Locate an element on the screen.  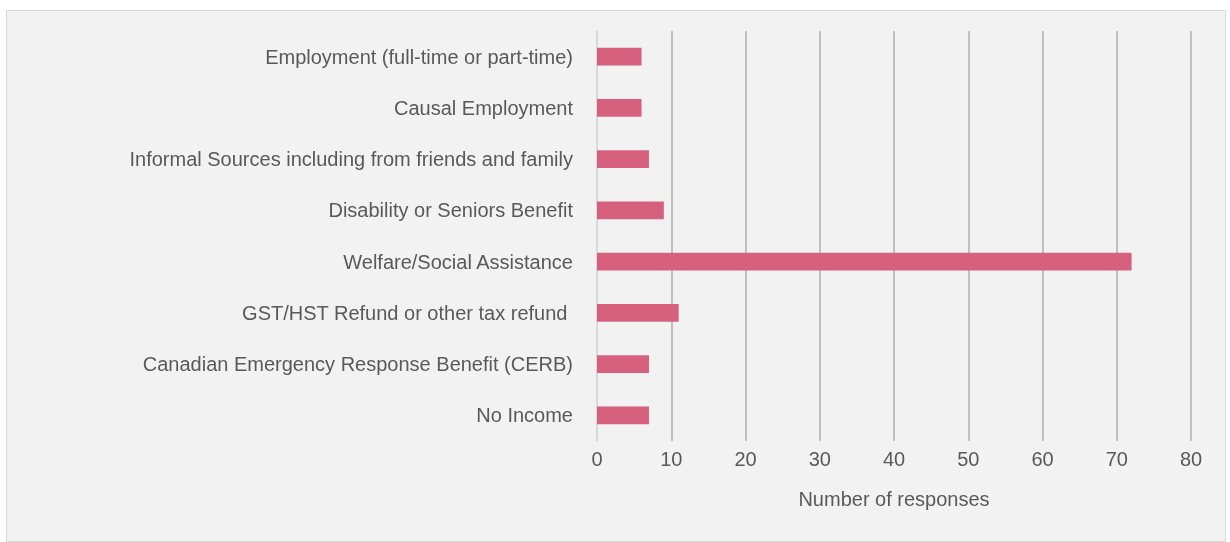
y-tick-label: Welfare/Social Assistance is located at coordinates (458, 261).